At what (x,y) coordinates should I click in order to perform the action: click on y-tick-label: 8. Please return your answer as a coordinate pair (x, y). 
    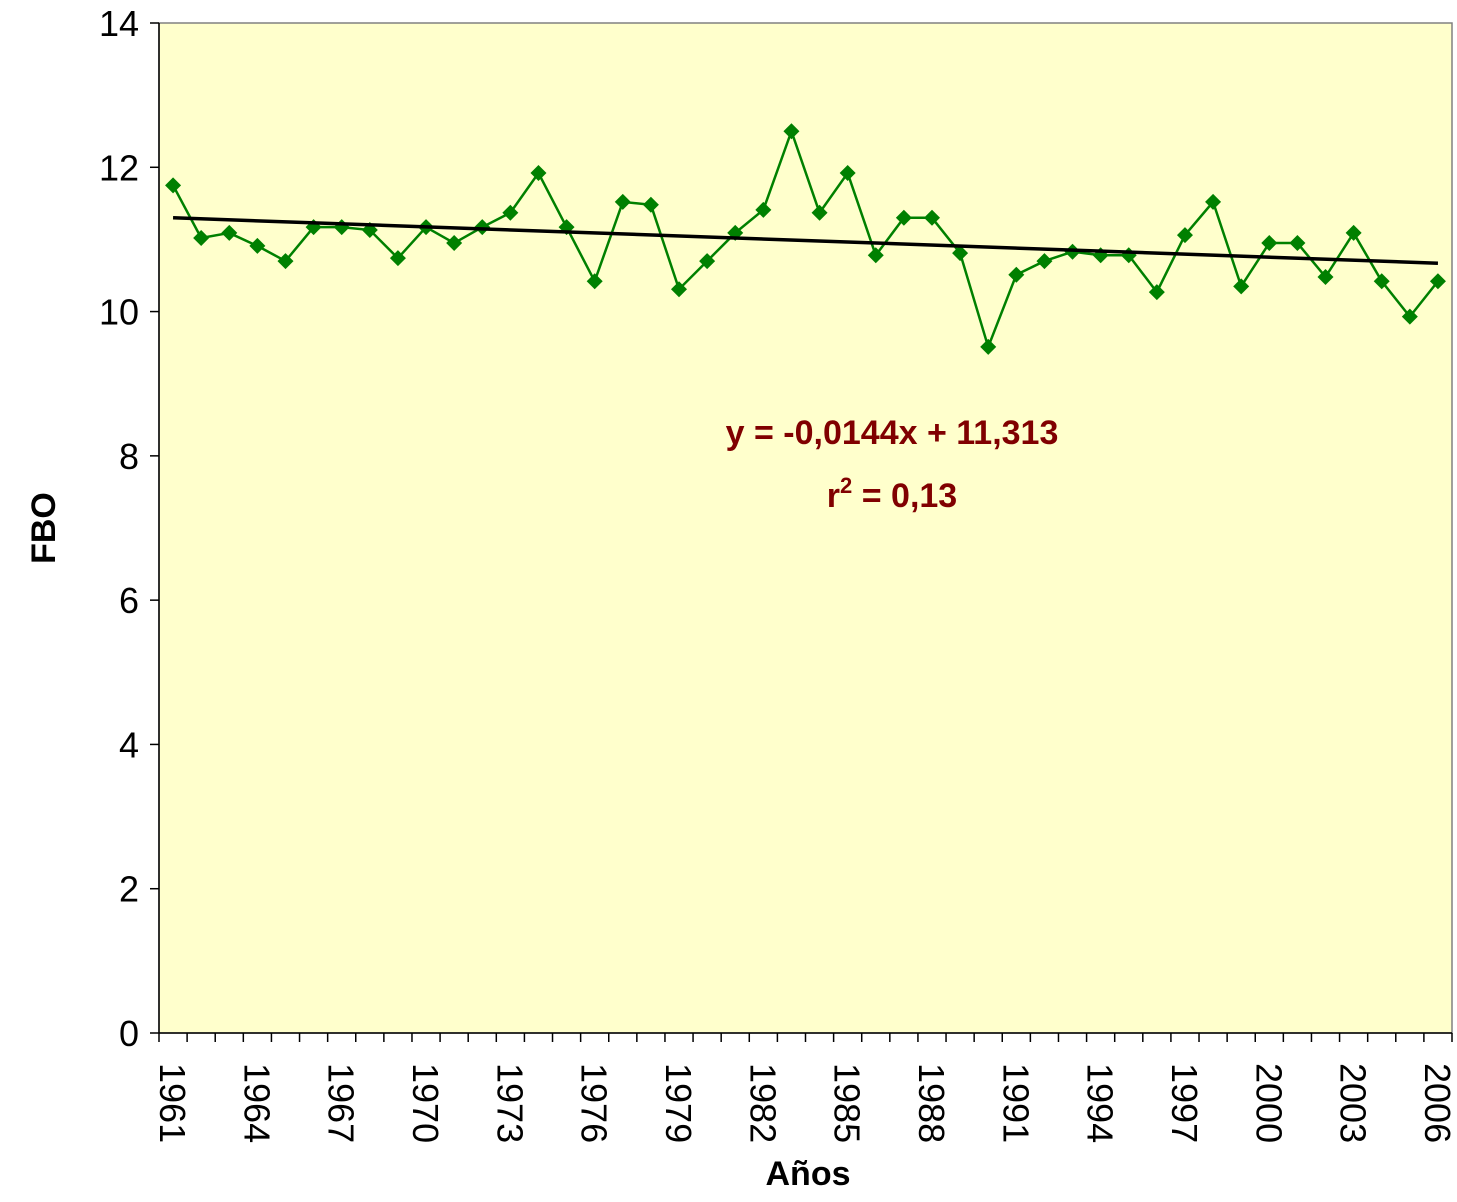
    Looking at the image, I should click on (129, 456).